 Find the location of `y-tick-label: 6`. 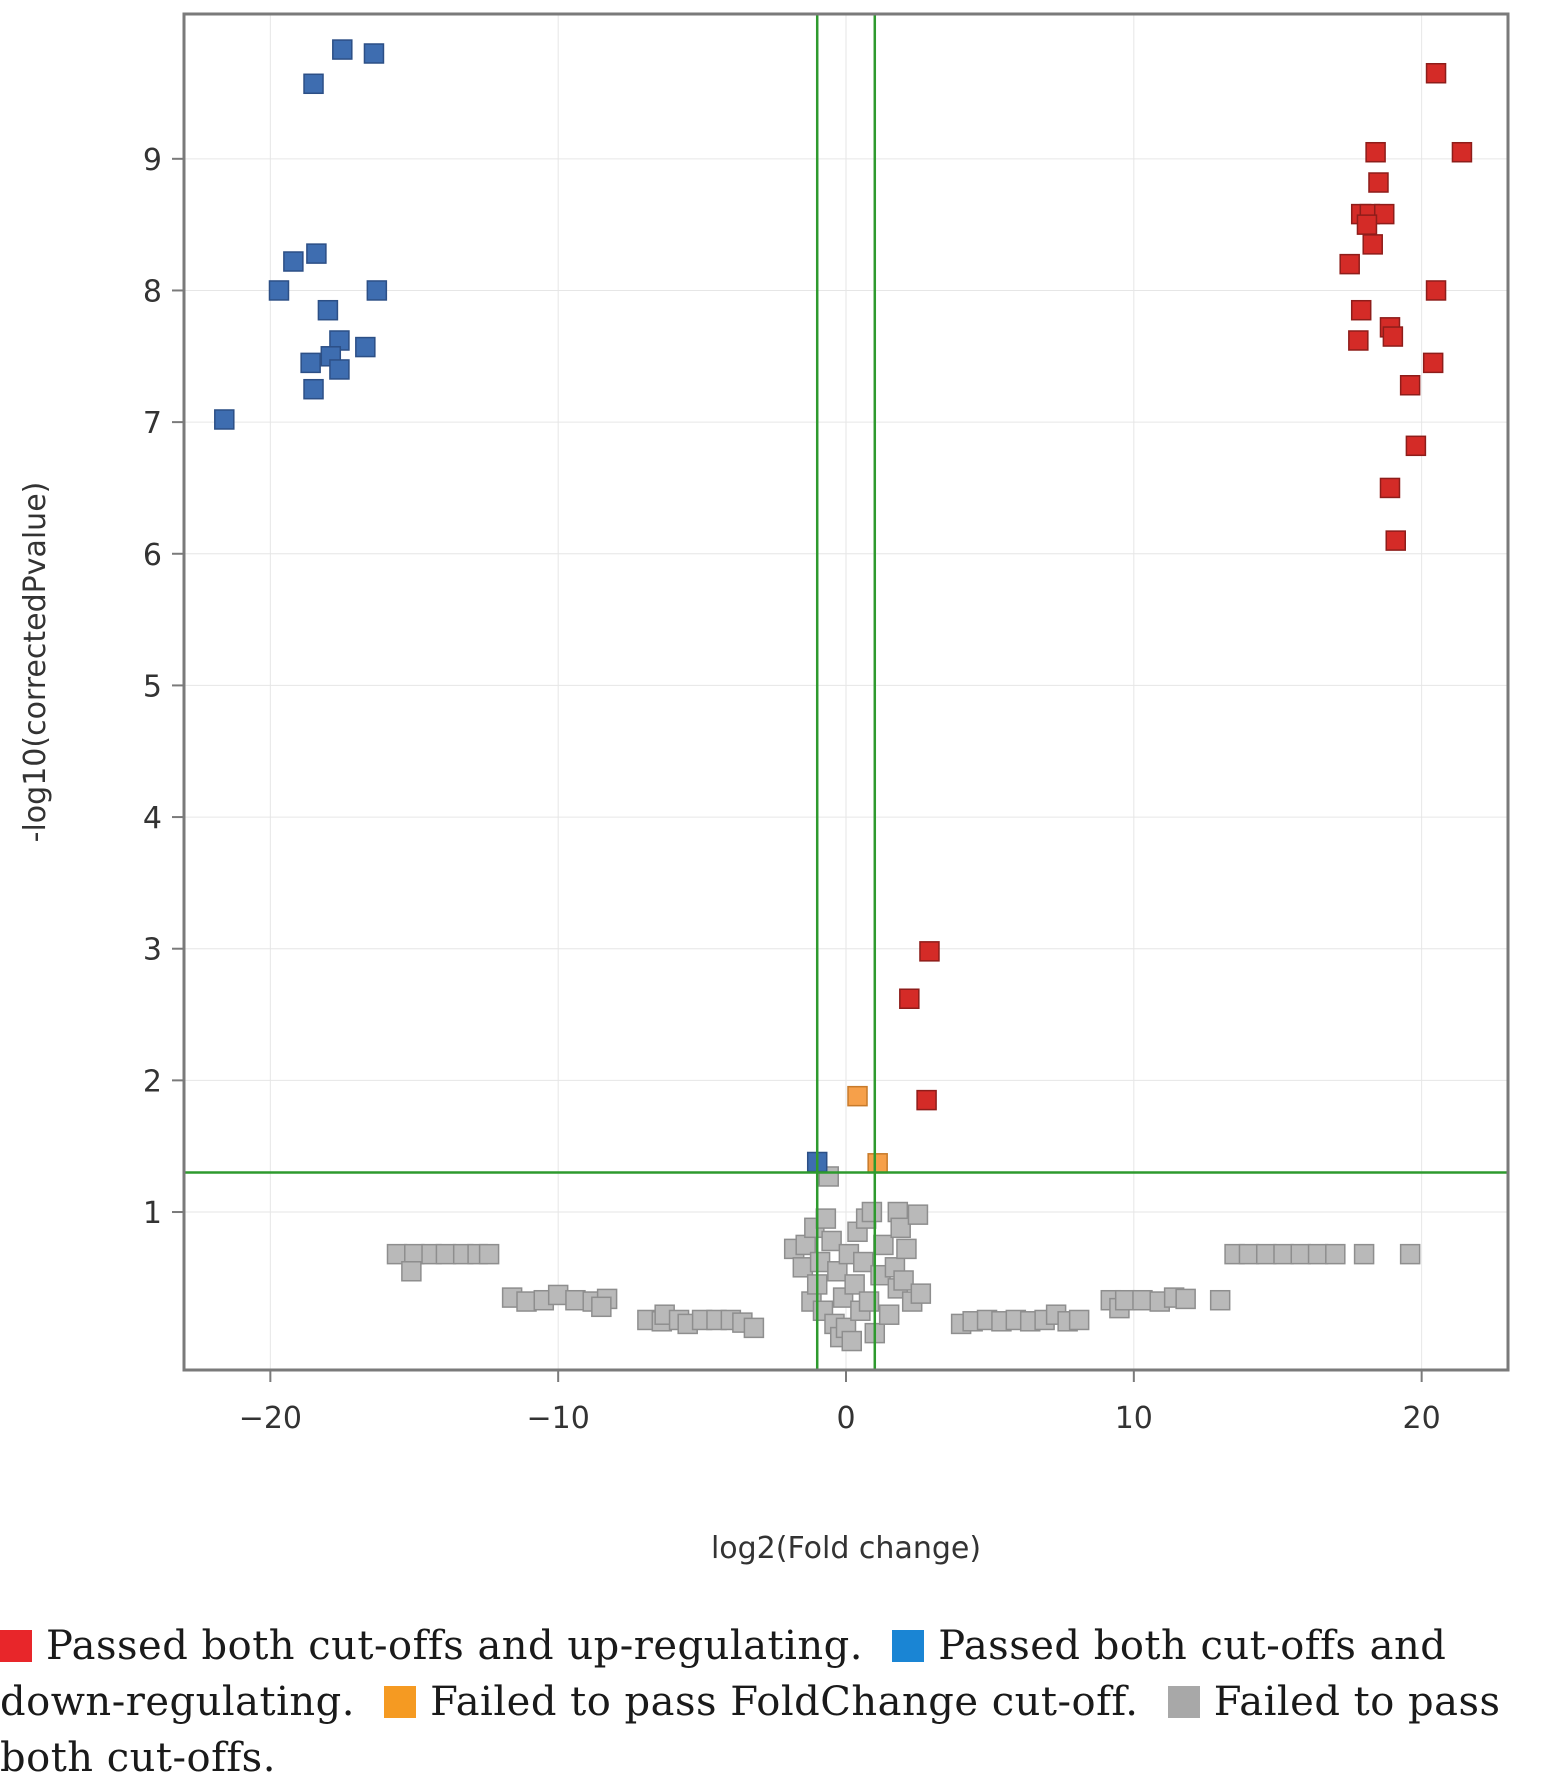

y-tick-label: 6 is located at coordinates (152, 555).